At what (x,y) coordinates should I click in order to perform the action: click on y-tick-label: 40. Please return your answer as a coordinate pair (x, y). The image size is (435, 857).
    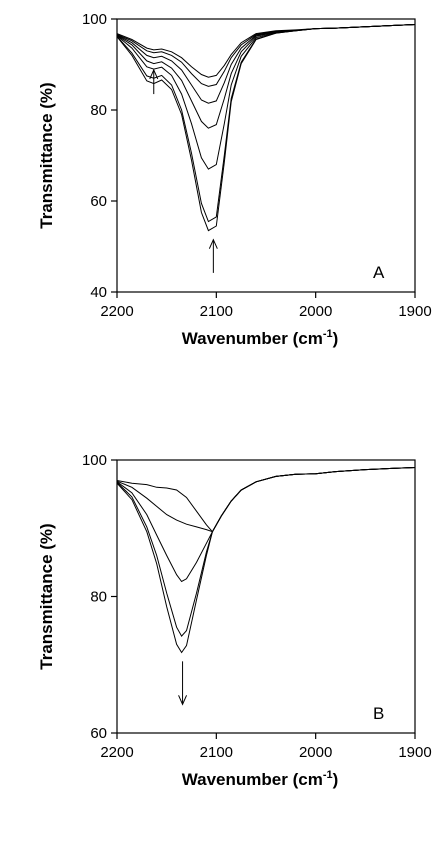
    Looking at the image, I should click on (98, 292).